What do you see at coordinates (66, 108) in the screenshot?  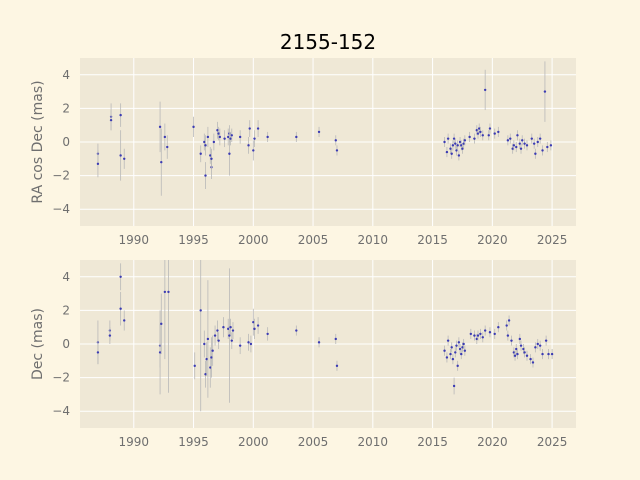 I see `y-tick-label: 2` at bounding box center [66, 108].